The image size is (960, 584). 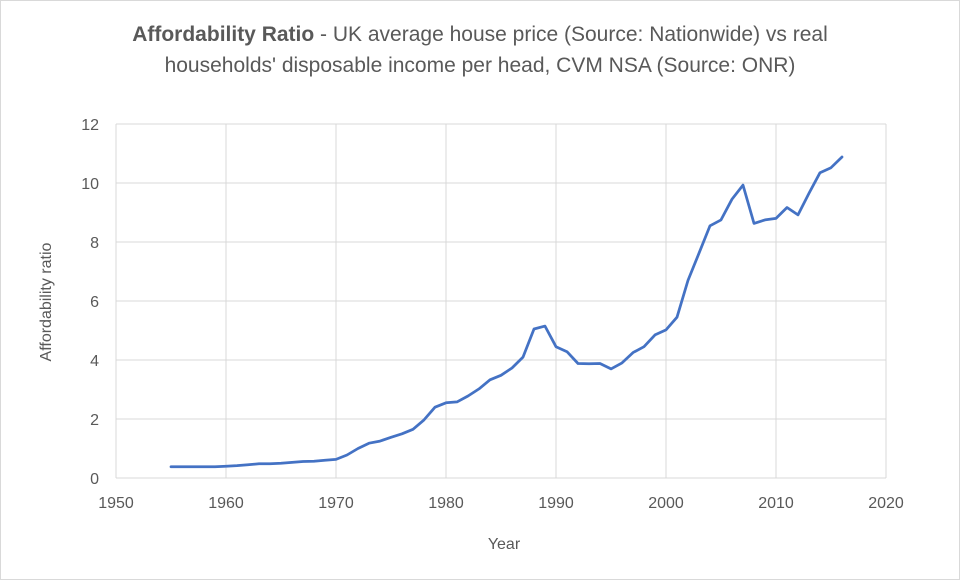 I want to click on y-tick-label: 8, so click(x=94, y=243).